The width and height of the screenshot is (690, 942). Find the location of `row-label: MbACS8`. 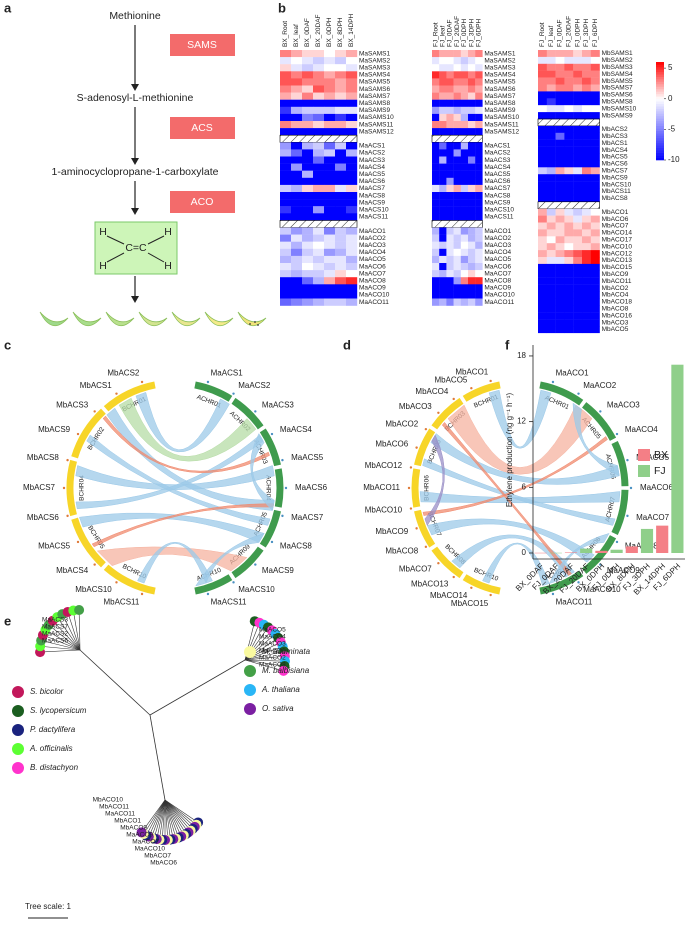

row-label: MbACS8 is located at coordinates (615, 198).